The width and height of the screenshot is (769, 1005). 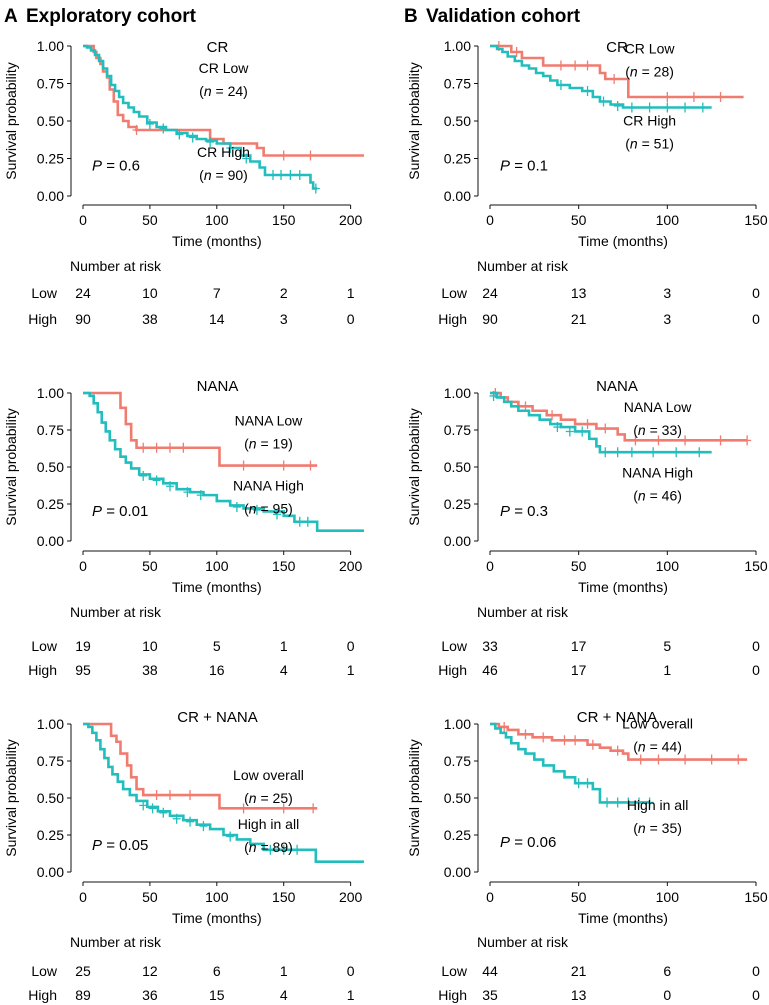 What do you see at coordinates (579, 319) in the screenshot?
I see `risk-count-high: 21` at bounding box center [579, 319].